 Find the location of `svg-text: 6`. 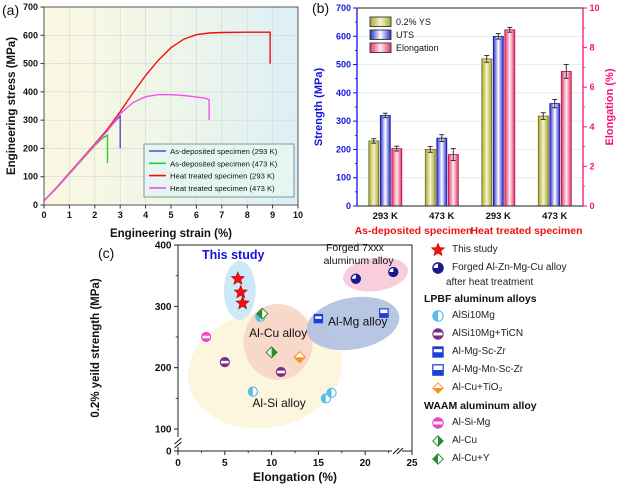

svg-text: 6 is located at coordinates (592, 87).